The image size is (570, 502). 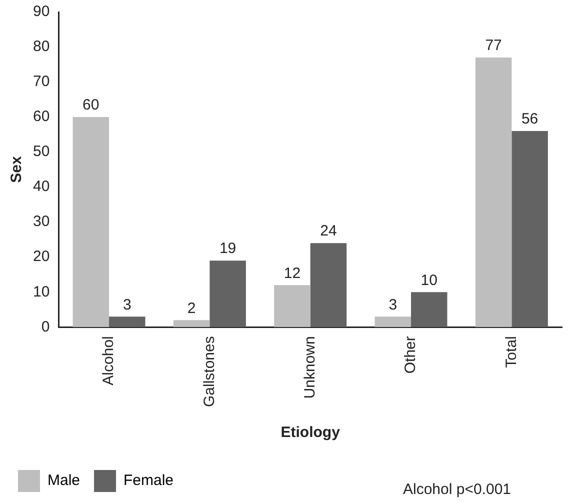 What do you see at coordinates (41, 117) in the screenshot?
I see `y-tick-label: 60` at bounding box center [41, 117].